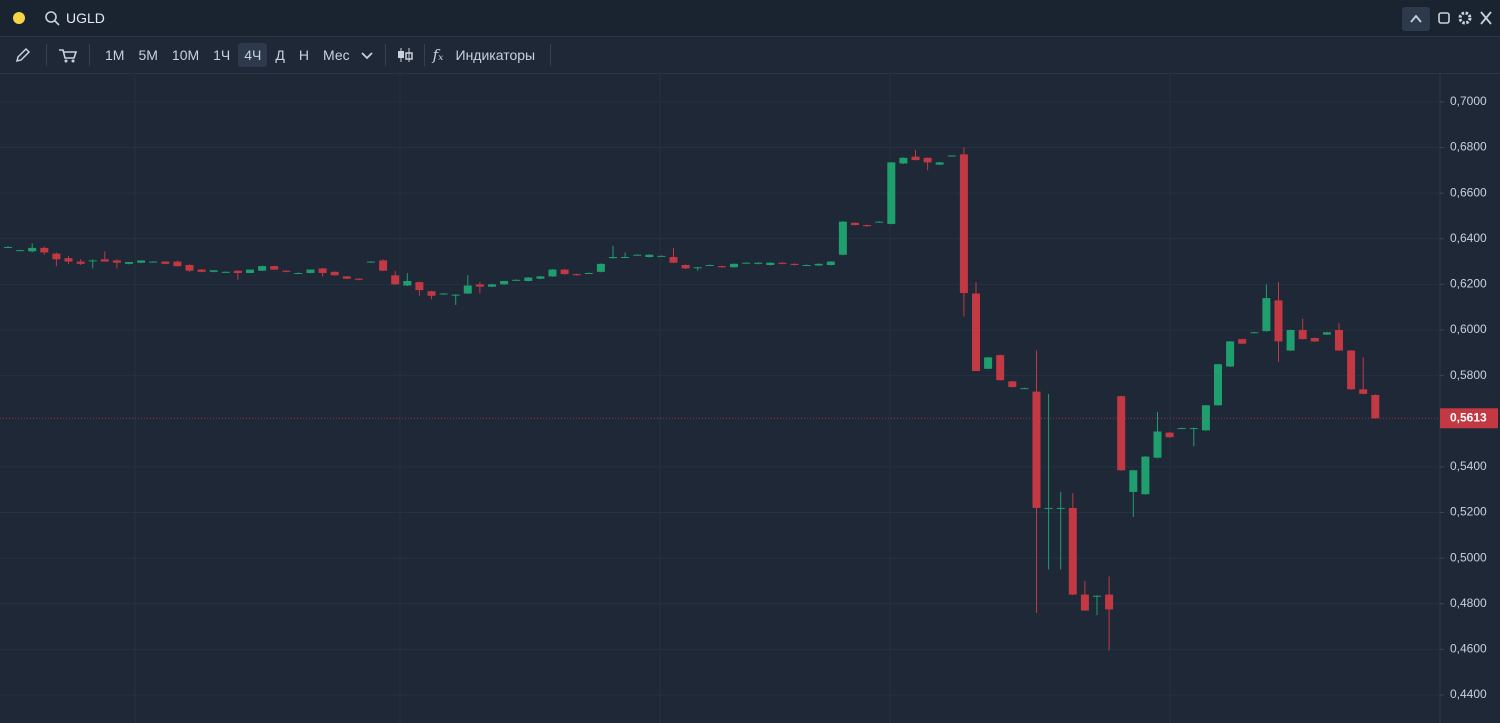  I want to click on interval-button: 1Ч, so click(222, 55).